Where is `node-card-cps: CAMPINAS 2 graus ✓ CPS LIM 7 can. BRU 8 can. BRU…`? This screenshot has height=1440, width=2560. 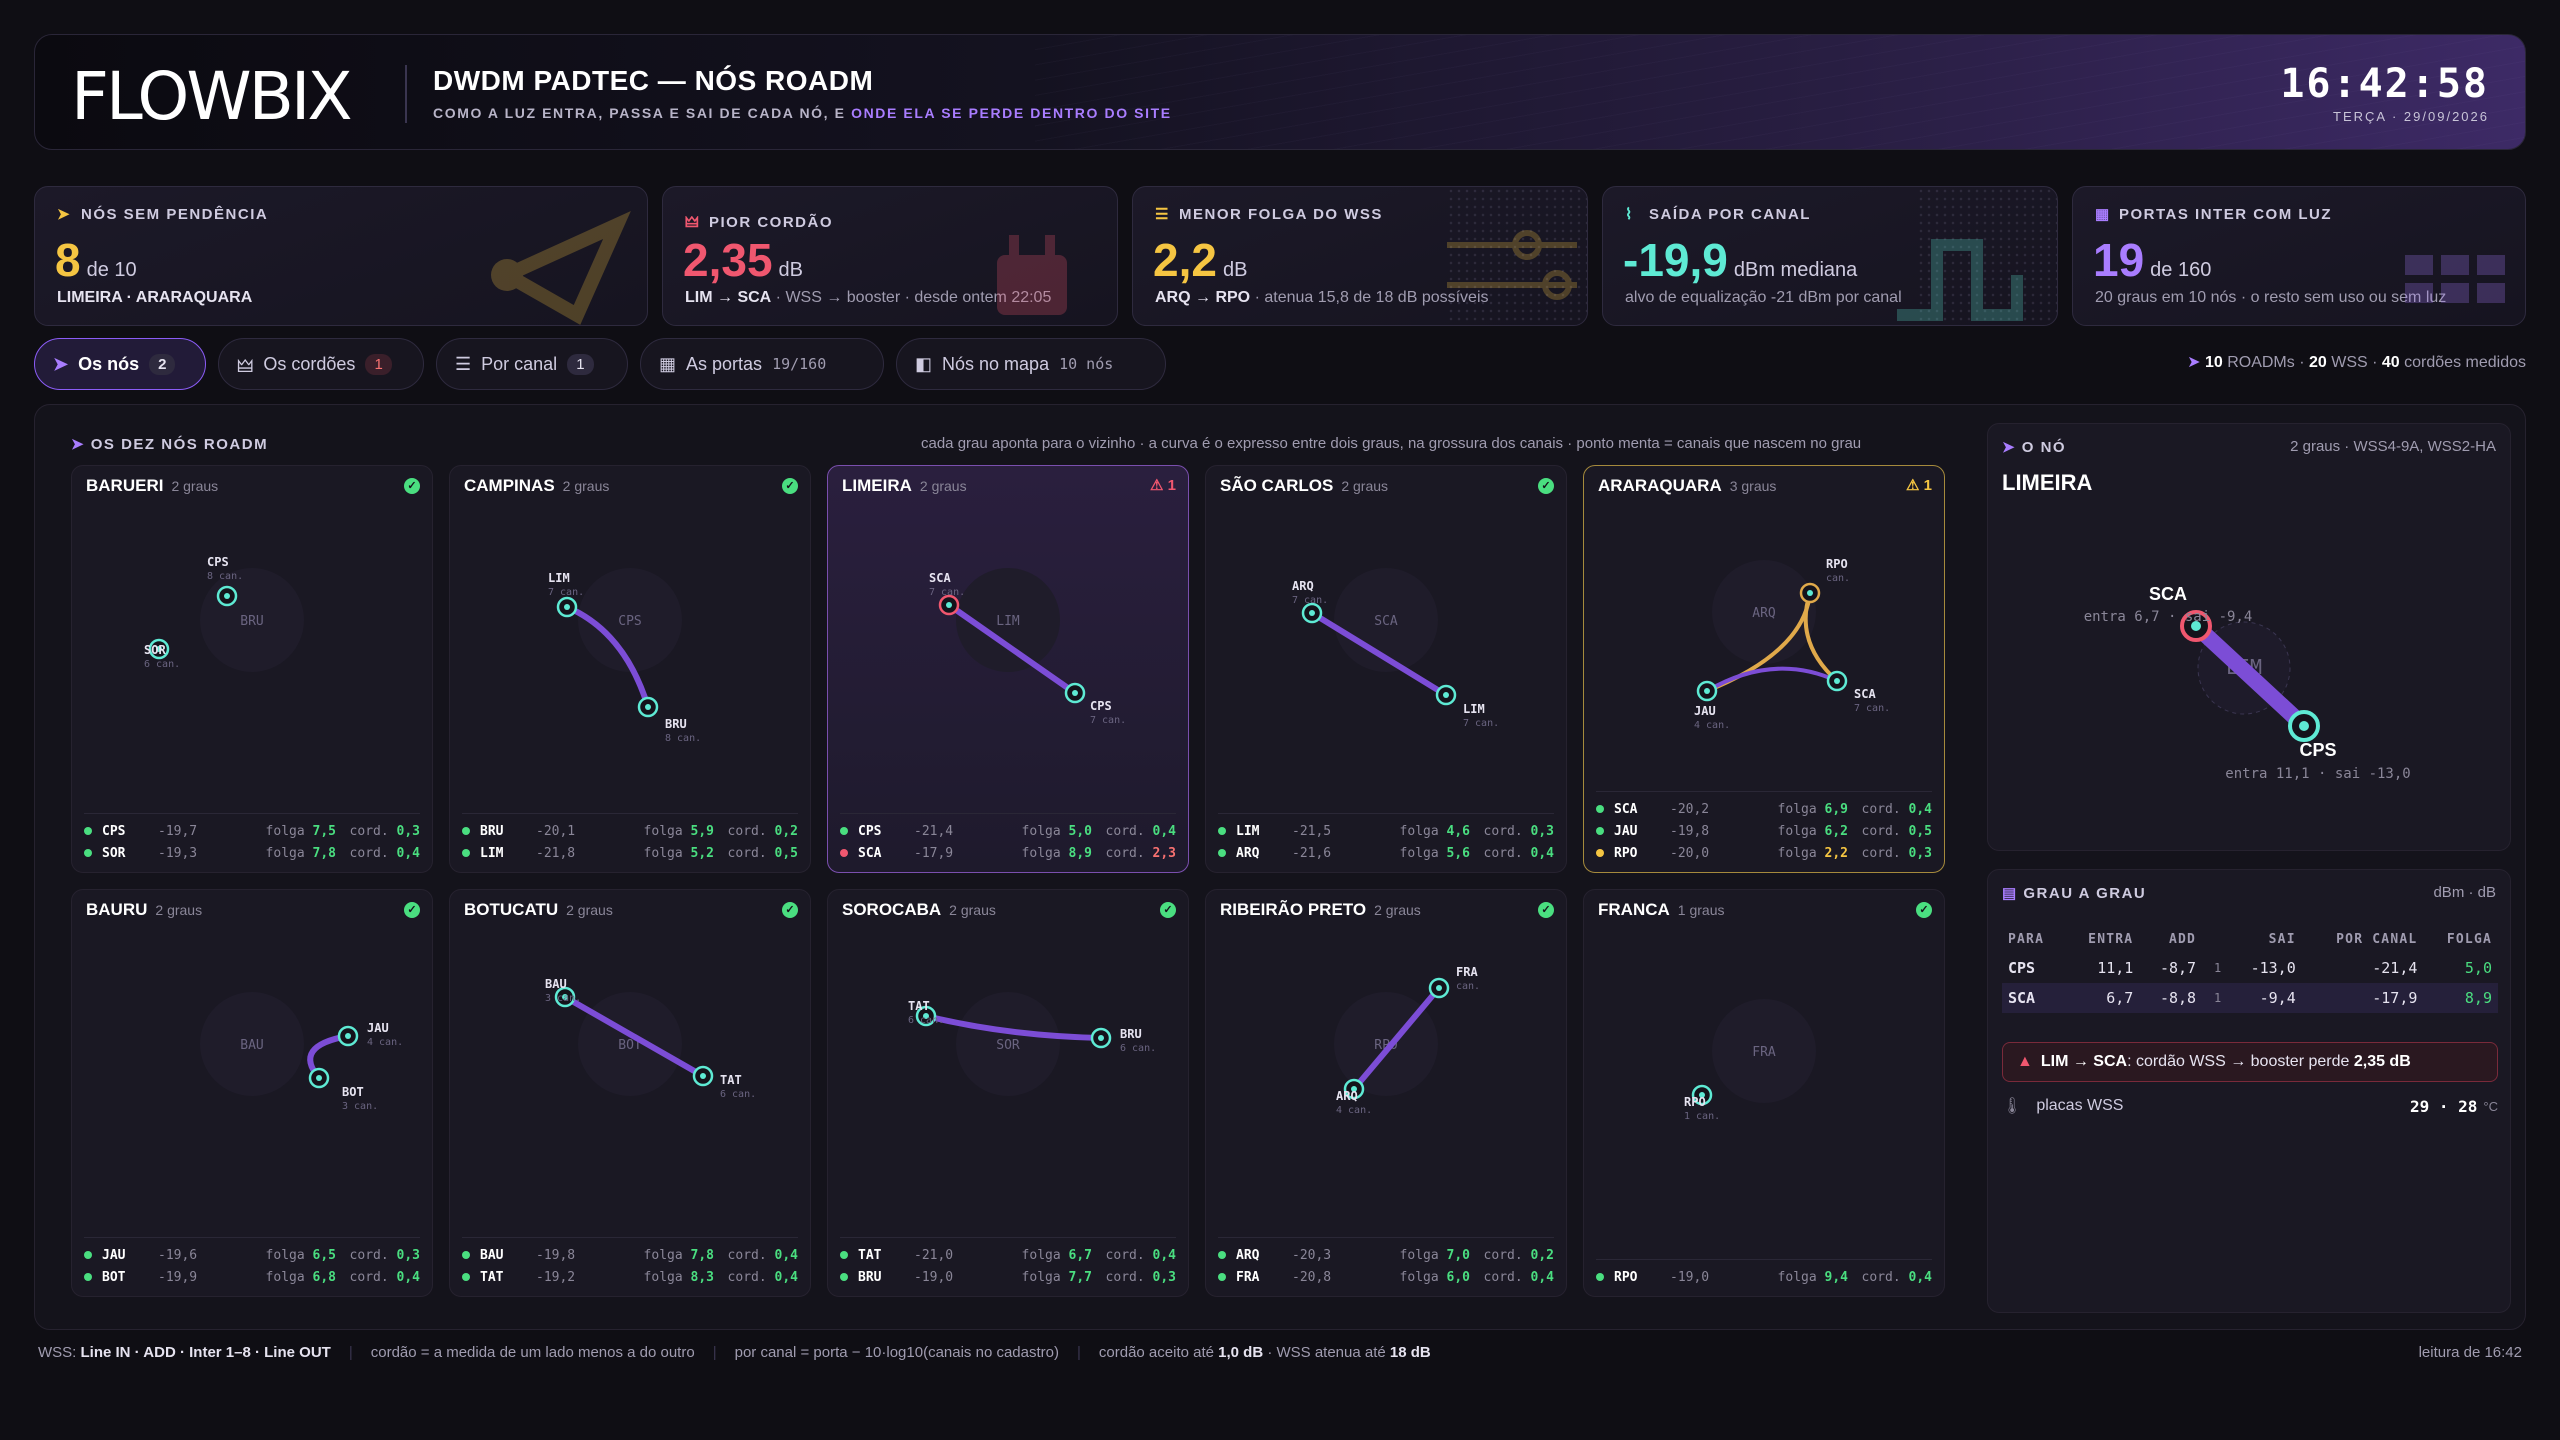 node-card-cps: CAMPINAS 2 graus ✓ CPS LIM 7 can. BRU 8 can. BRU… is located at coordinates (630, 669).